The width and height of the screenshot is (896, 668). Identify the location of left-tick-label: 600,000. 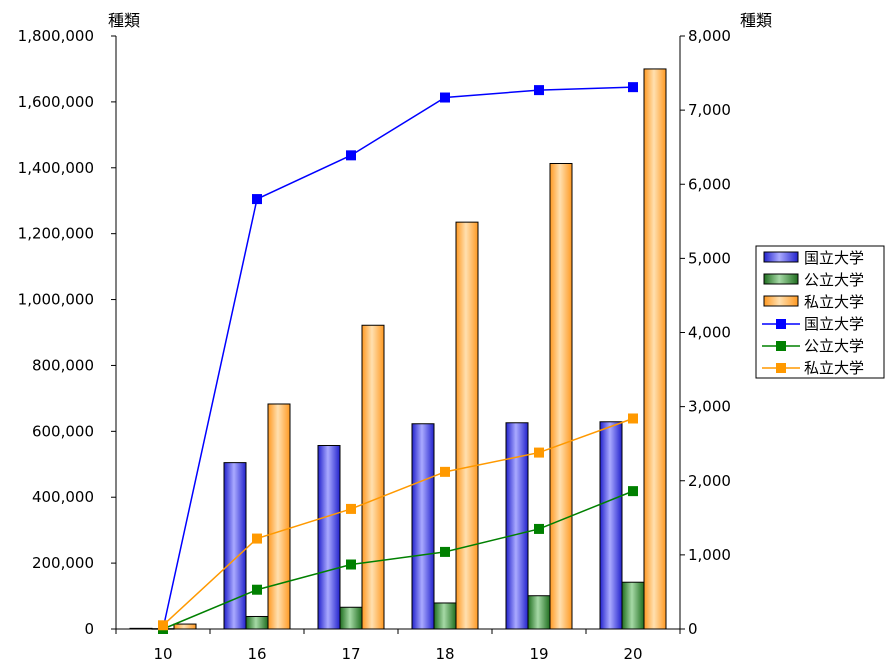
(63, 431).